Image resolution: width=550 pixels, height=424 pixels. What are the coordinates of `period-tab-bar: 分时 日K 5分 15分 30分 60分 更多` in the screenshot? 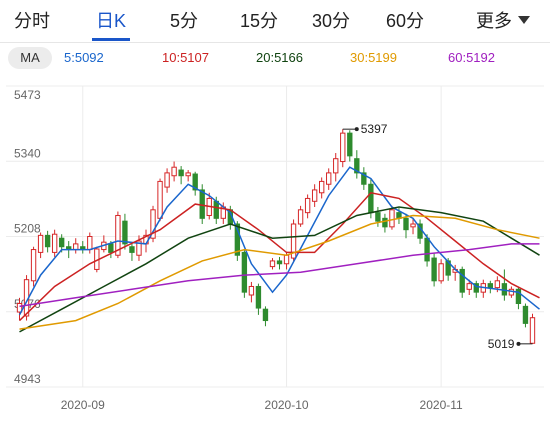 It's located at (275, 21).